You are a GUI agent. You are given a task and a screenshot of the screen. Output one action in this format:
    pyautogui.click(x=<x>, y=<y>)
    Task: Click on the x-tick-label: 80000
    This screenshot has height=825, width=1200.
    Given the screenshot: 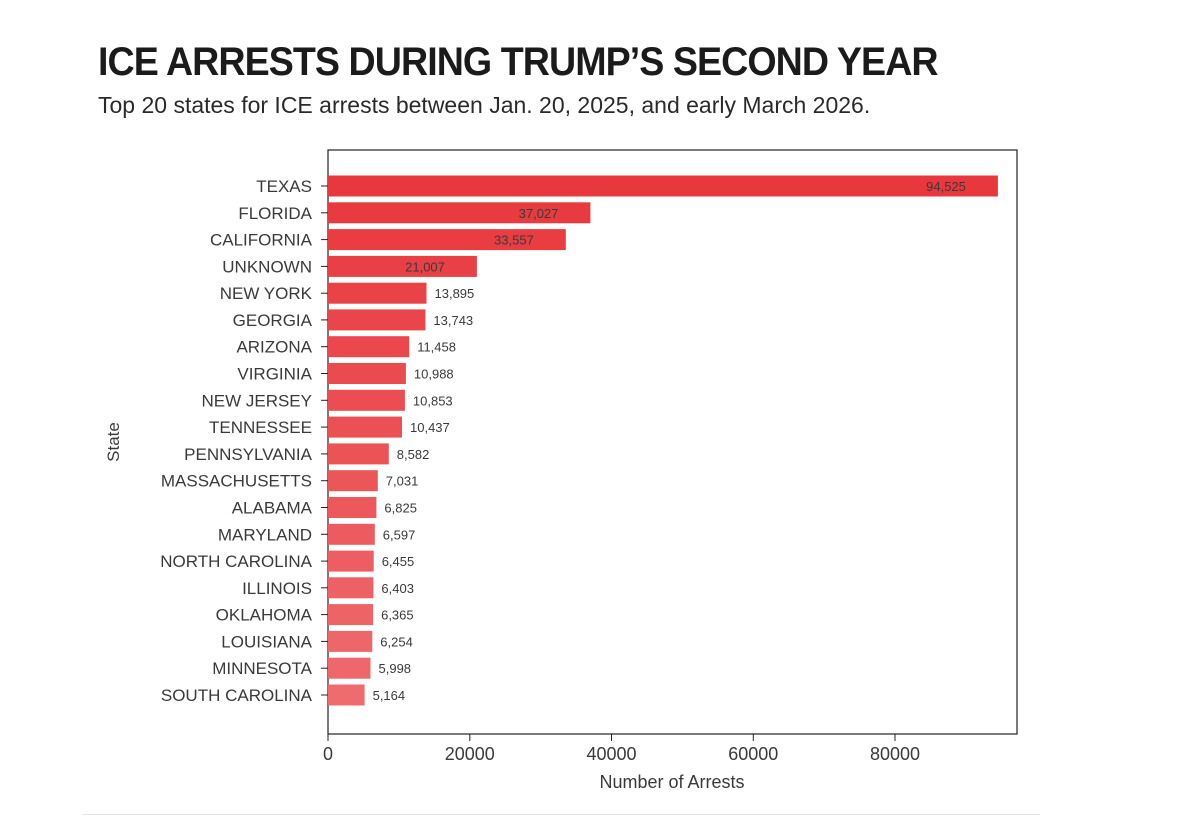 What is the action you would take?
    pyautogui.click(x=895, y=754)
    